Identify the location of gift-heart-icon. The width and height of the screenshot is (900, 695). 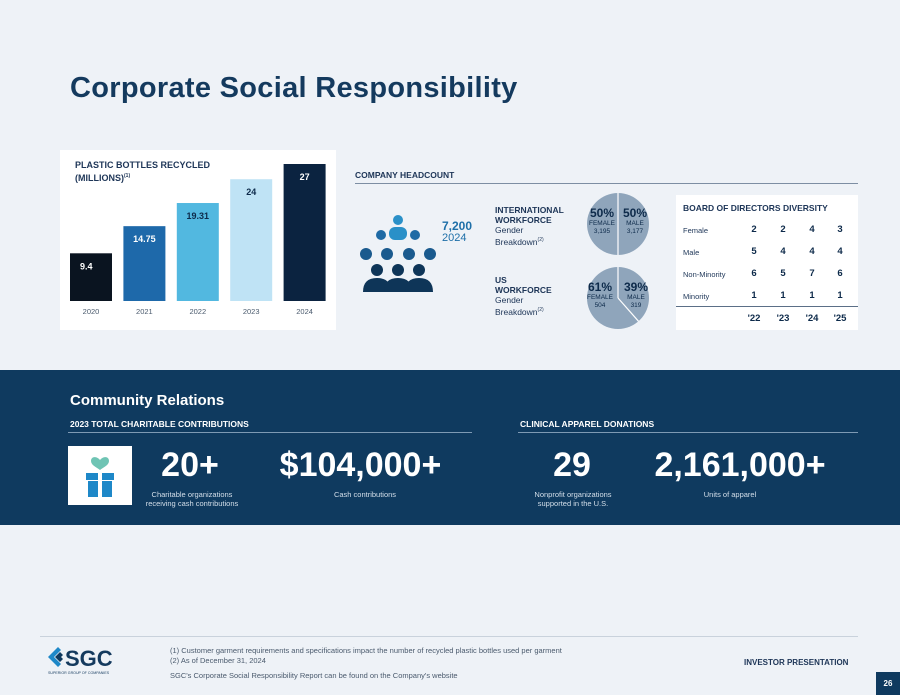
(100, 477).